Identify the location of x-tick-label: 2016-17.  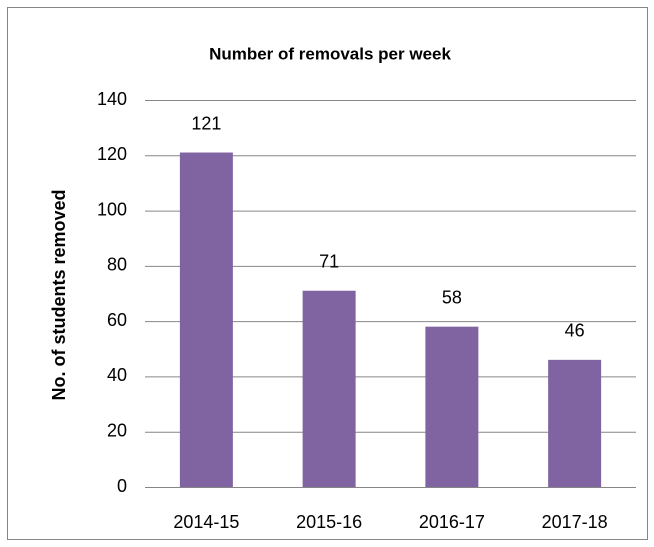
(452, 522).